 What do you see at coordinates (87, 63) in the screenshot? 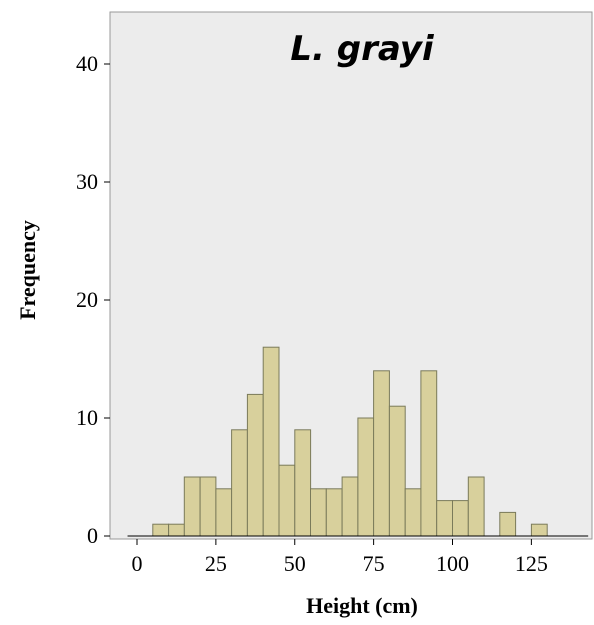
I see `y-tick-label: 40` at bounding box center [87, 63].